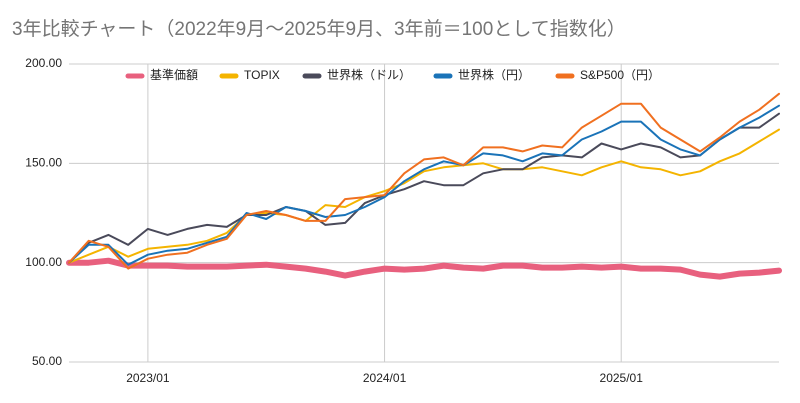  Describe the element at coordinates (385, 378) in the screenshot. I see `x-tick-label: 2024/01` at that location.